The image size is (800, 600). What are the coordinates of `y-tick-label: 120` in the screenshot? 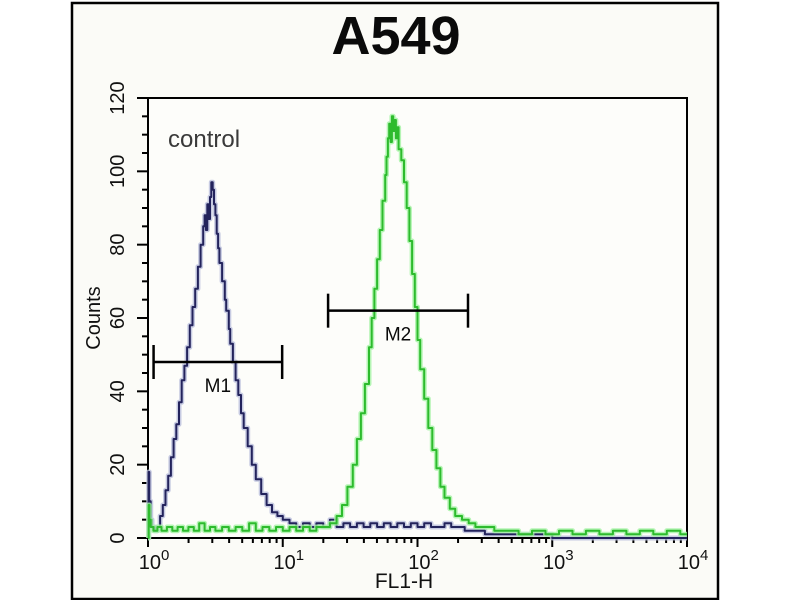 It's located at (118, 97).